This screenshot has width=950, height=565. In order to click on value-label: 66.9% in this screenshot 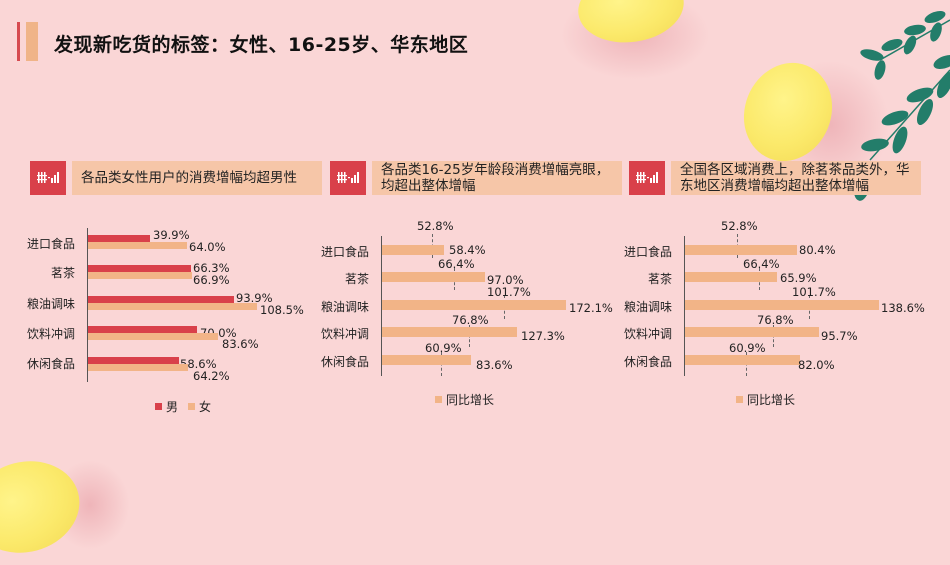, I will do `click(211, 280)`.